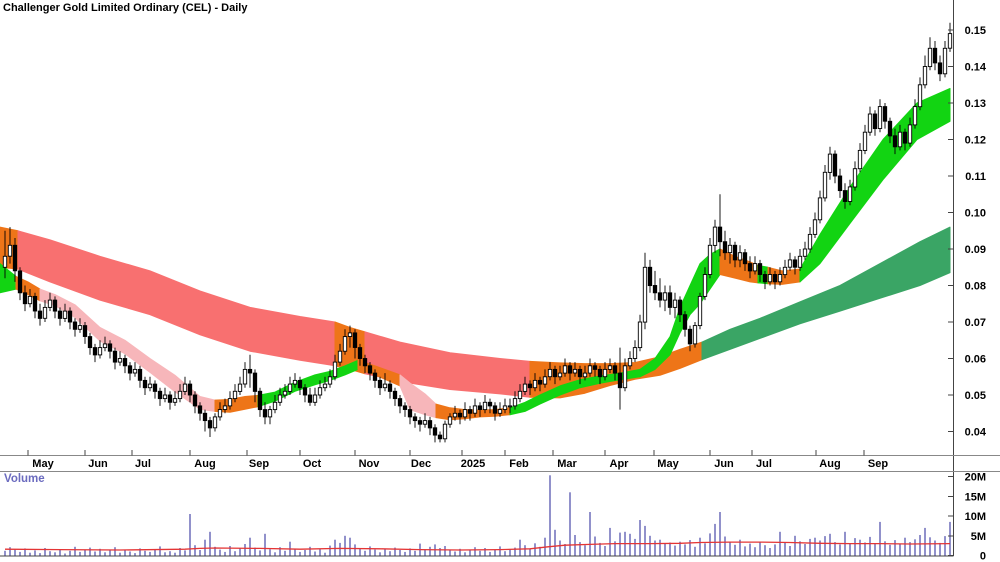 This screenshot has height=562, width=1000. What do you see at coordinates (975, 323) in the screenshot?
I see `price-tick-label: 0.07` at bounding box center [975, 323].